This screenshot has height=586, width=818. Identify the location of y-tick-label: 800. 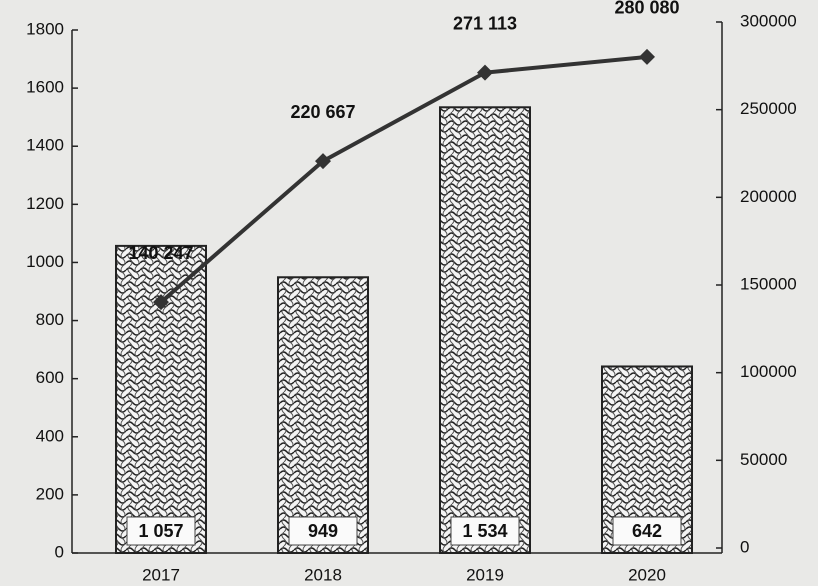
(50, 319).